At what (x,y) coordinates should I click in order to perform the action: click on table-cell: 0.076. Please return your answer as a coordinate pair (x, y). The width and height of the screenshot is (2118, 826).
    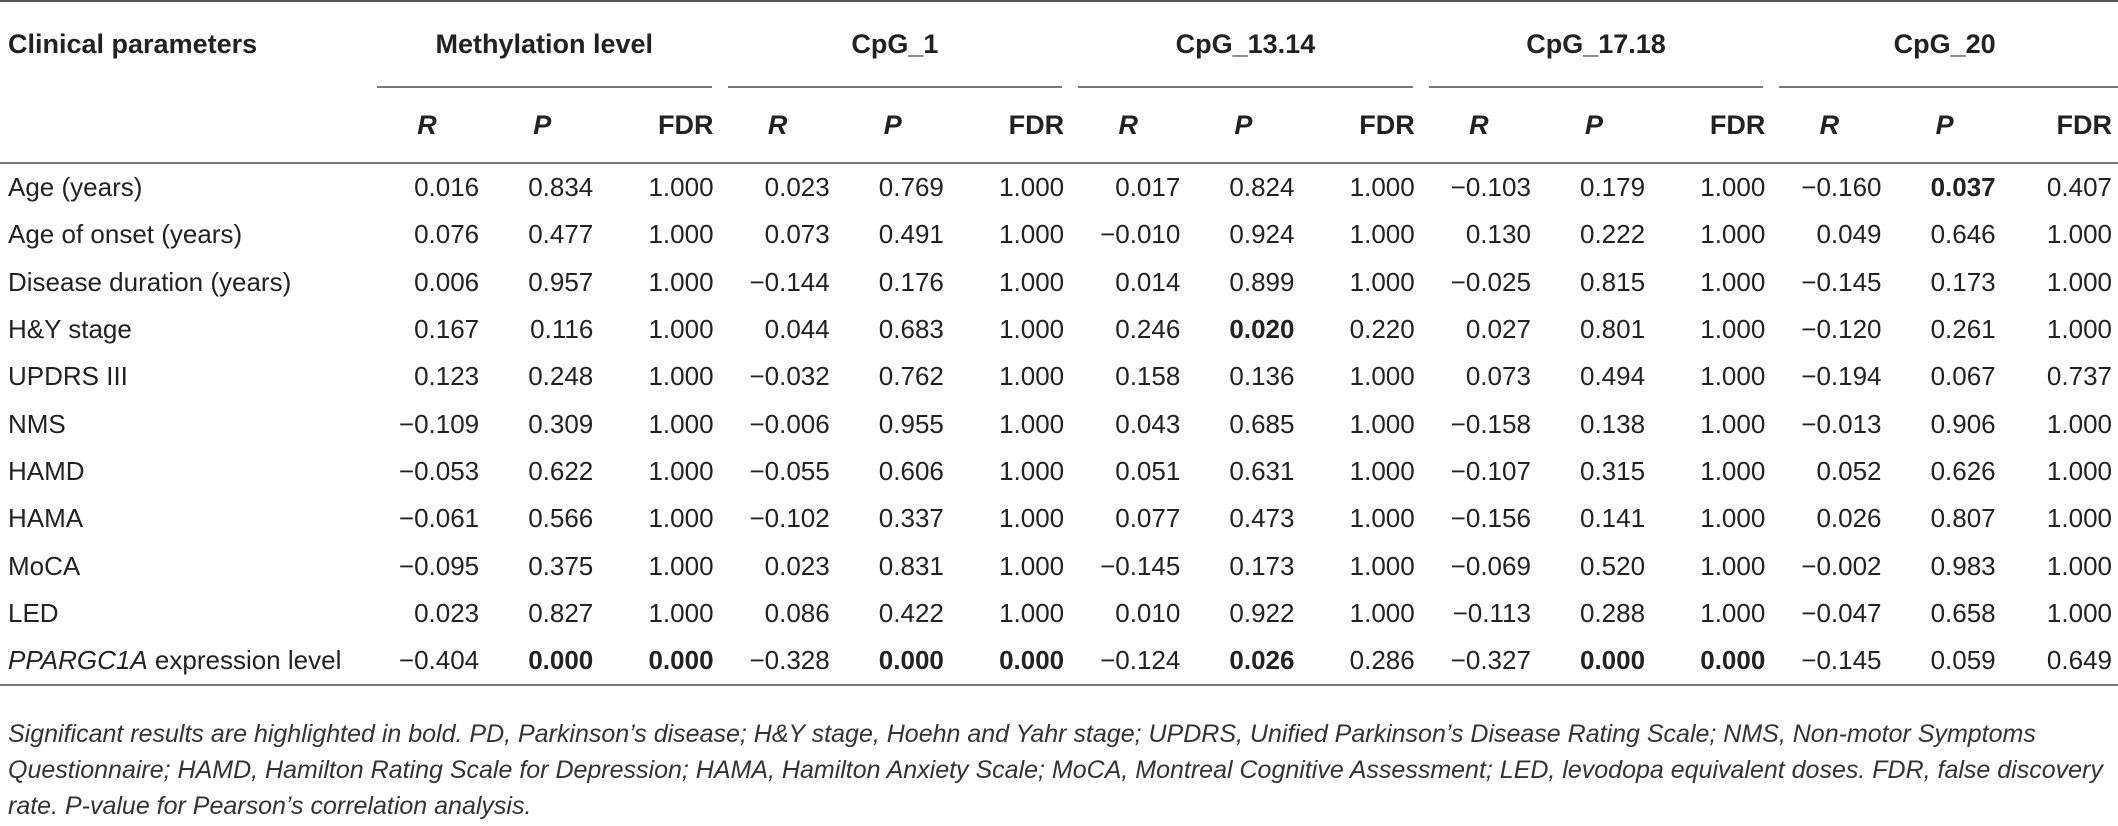
    Looking at the image, I should click on (447, 234).